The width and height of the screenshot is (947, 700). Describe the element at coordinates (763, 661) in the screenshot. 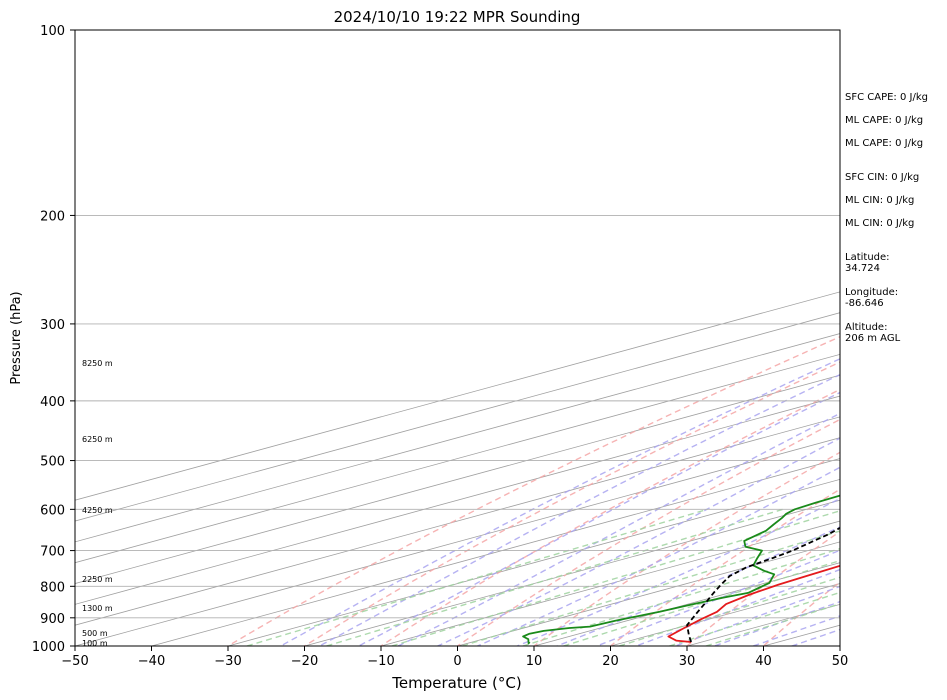

I see `x-tick-label: 40` at that location.